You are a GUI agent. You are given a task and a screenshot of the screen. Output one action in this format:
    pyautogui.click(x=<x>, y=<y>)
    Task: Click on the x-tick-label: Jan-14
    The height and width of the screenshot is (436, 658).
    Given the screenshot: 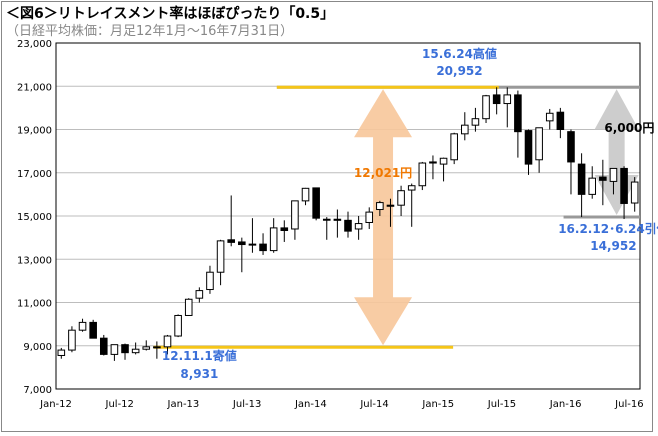 What is the action you would take?
    pyautogui.click(x=310, y=404)
    